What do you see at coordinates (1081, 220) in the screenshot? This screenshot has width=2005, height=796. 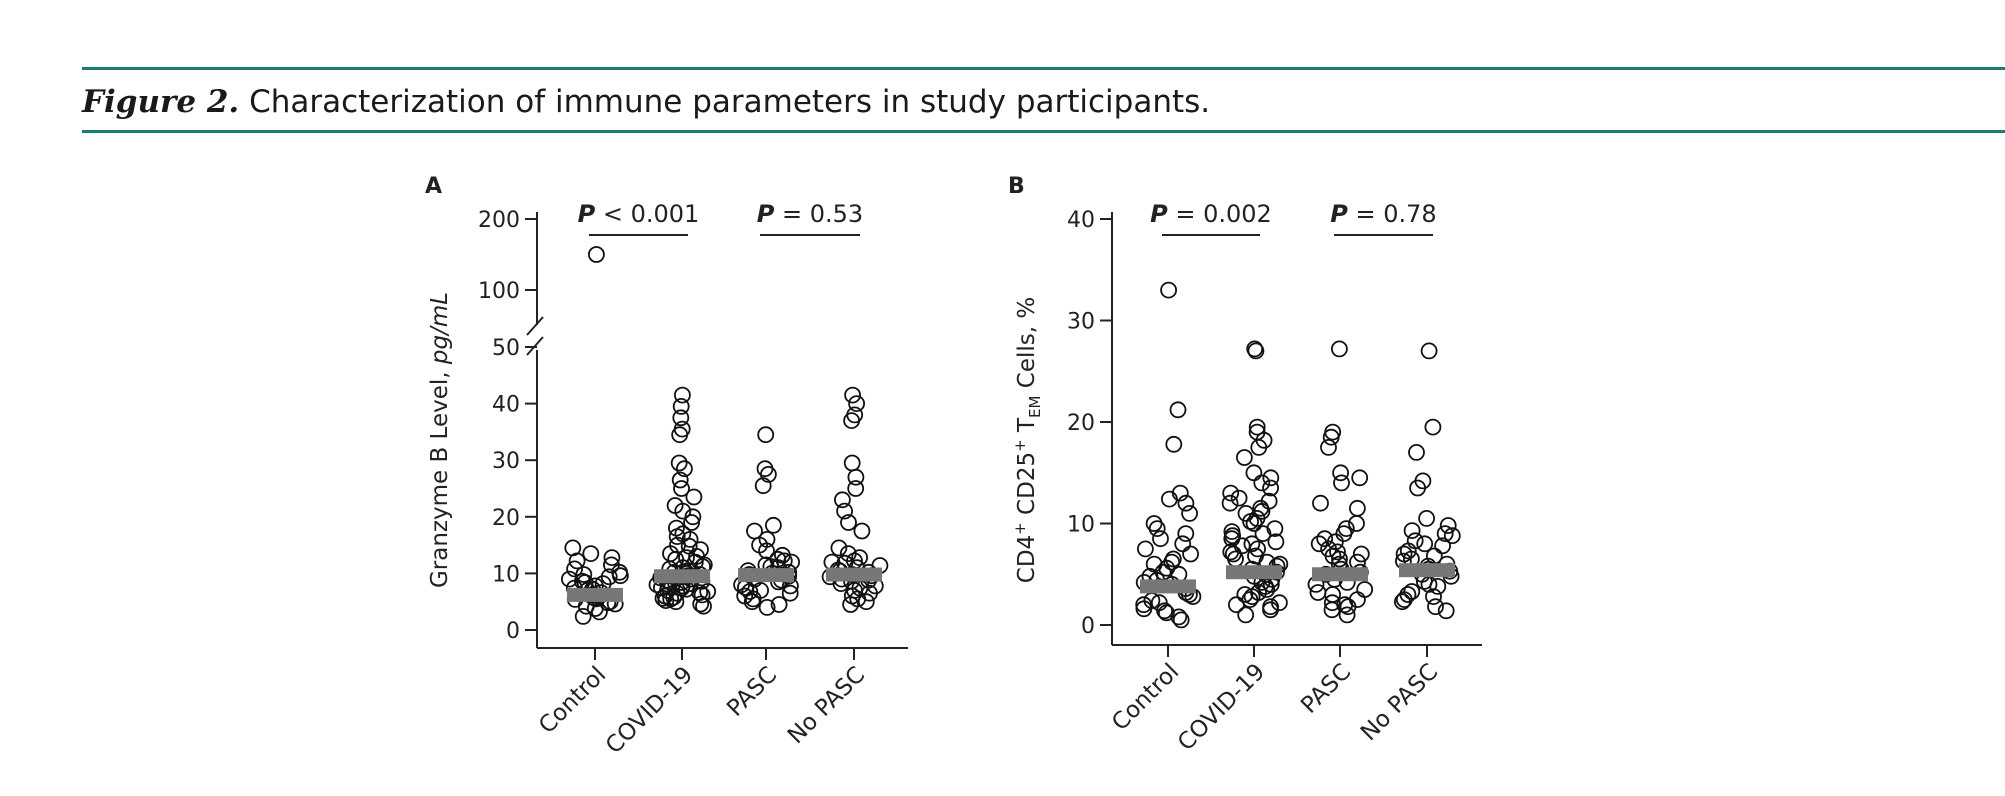 I see `panel-b-y-tick-label: 40` at bounding box center [1081, 220].